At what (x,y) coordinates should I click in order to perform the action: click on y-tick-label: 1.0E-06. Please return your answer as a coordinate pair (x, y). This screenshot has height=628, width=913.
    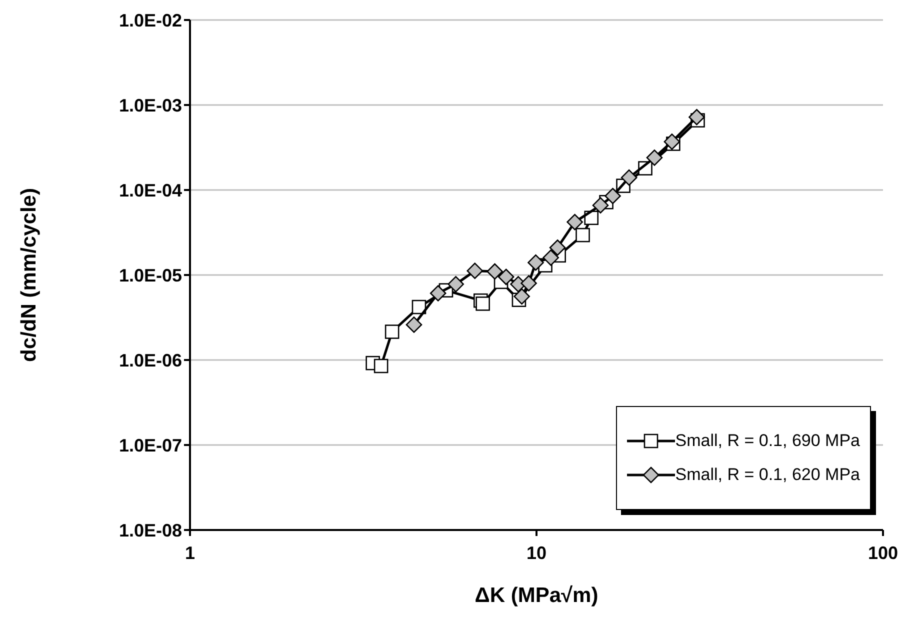
    Looking at the image, I should click on (150, 360).